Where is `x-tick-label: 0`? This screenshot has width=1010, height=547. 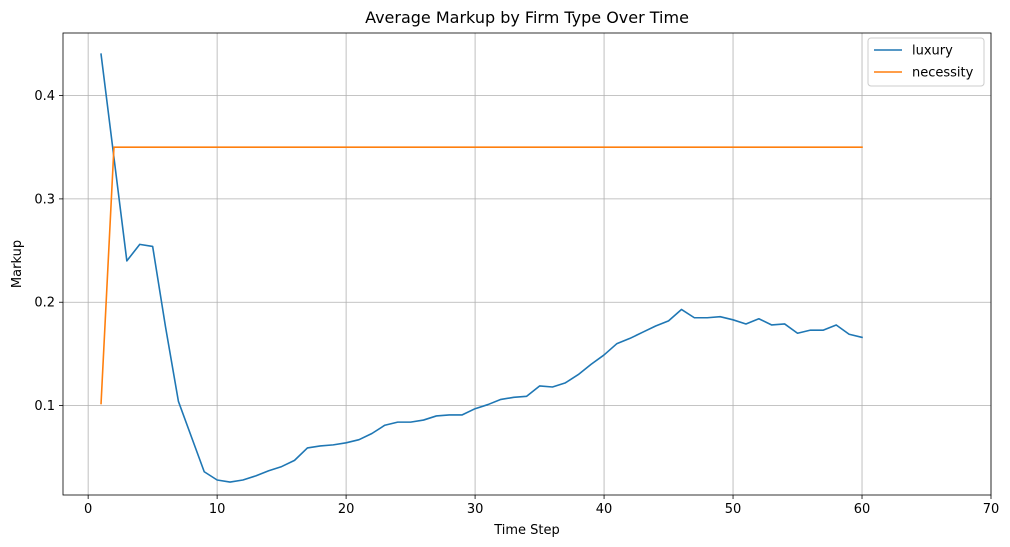
x-tick-label: 0 is located at coordinates (88, 509).